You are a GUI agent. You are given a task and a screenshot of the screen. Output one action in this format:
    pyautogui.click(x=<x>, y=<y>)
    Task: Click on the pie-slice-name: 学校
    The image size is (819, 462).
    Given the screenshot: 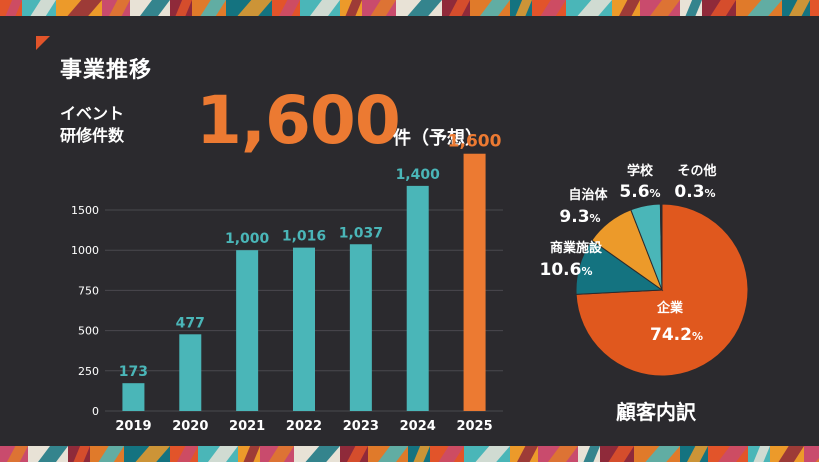 What is the action you would take?
    pyautogui.click(x=640, y=171)
    